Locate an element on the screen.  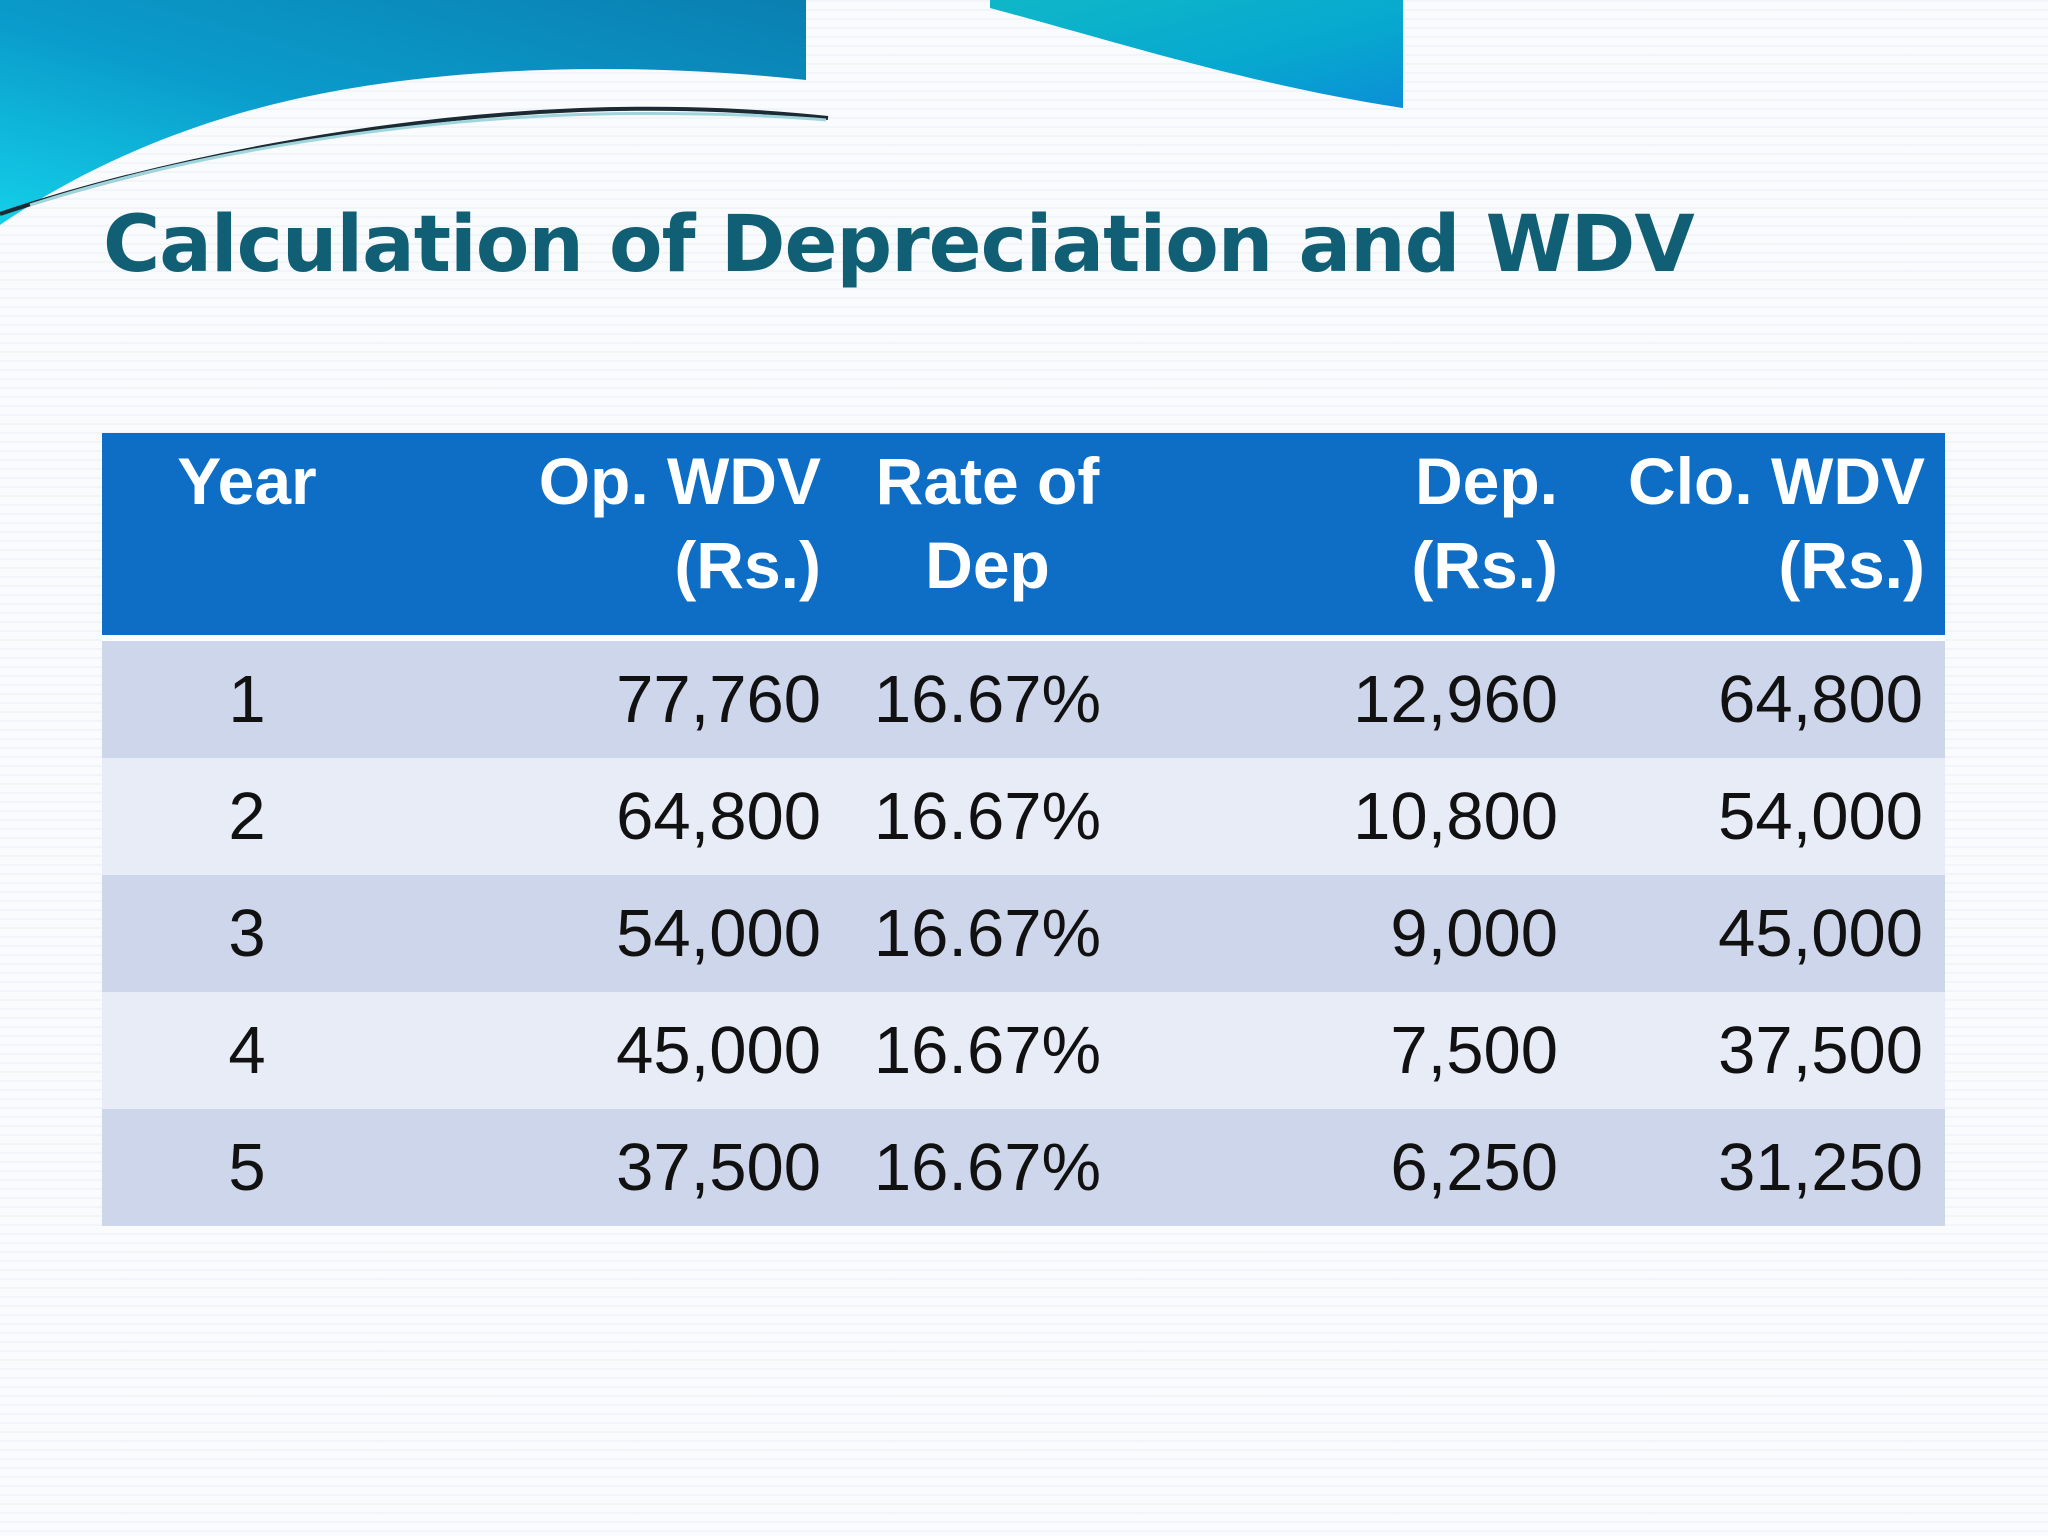
cell-dep: 12,960 is located at coordinates (1455, 699).